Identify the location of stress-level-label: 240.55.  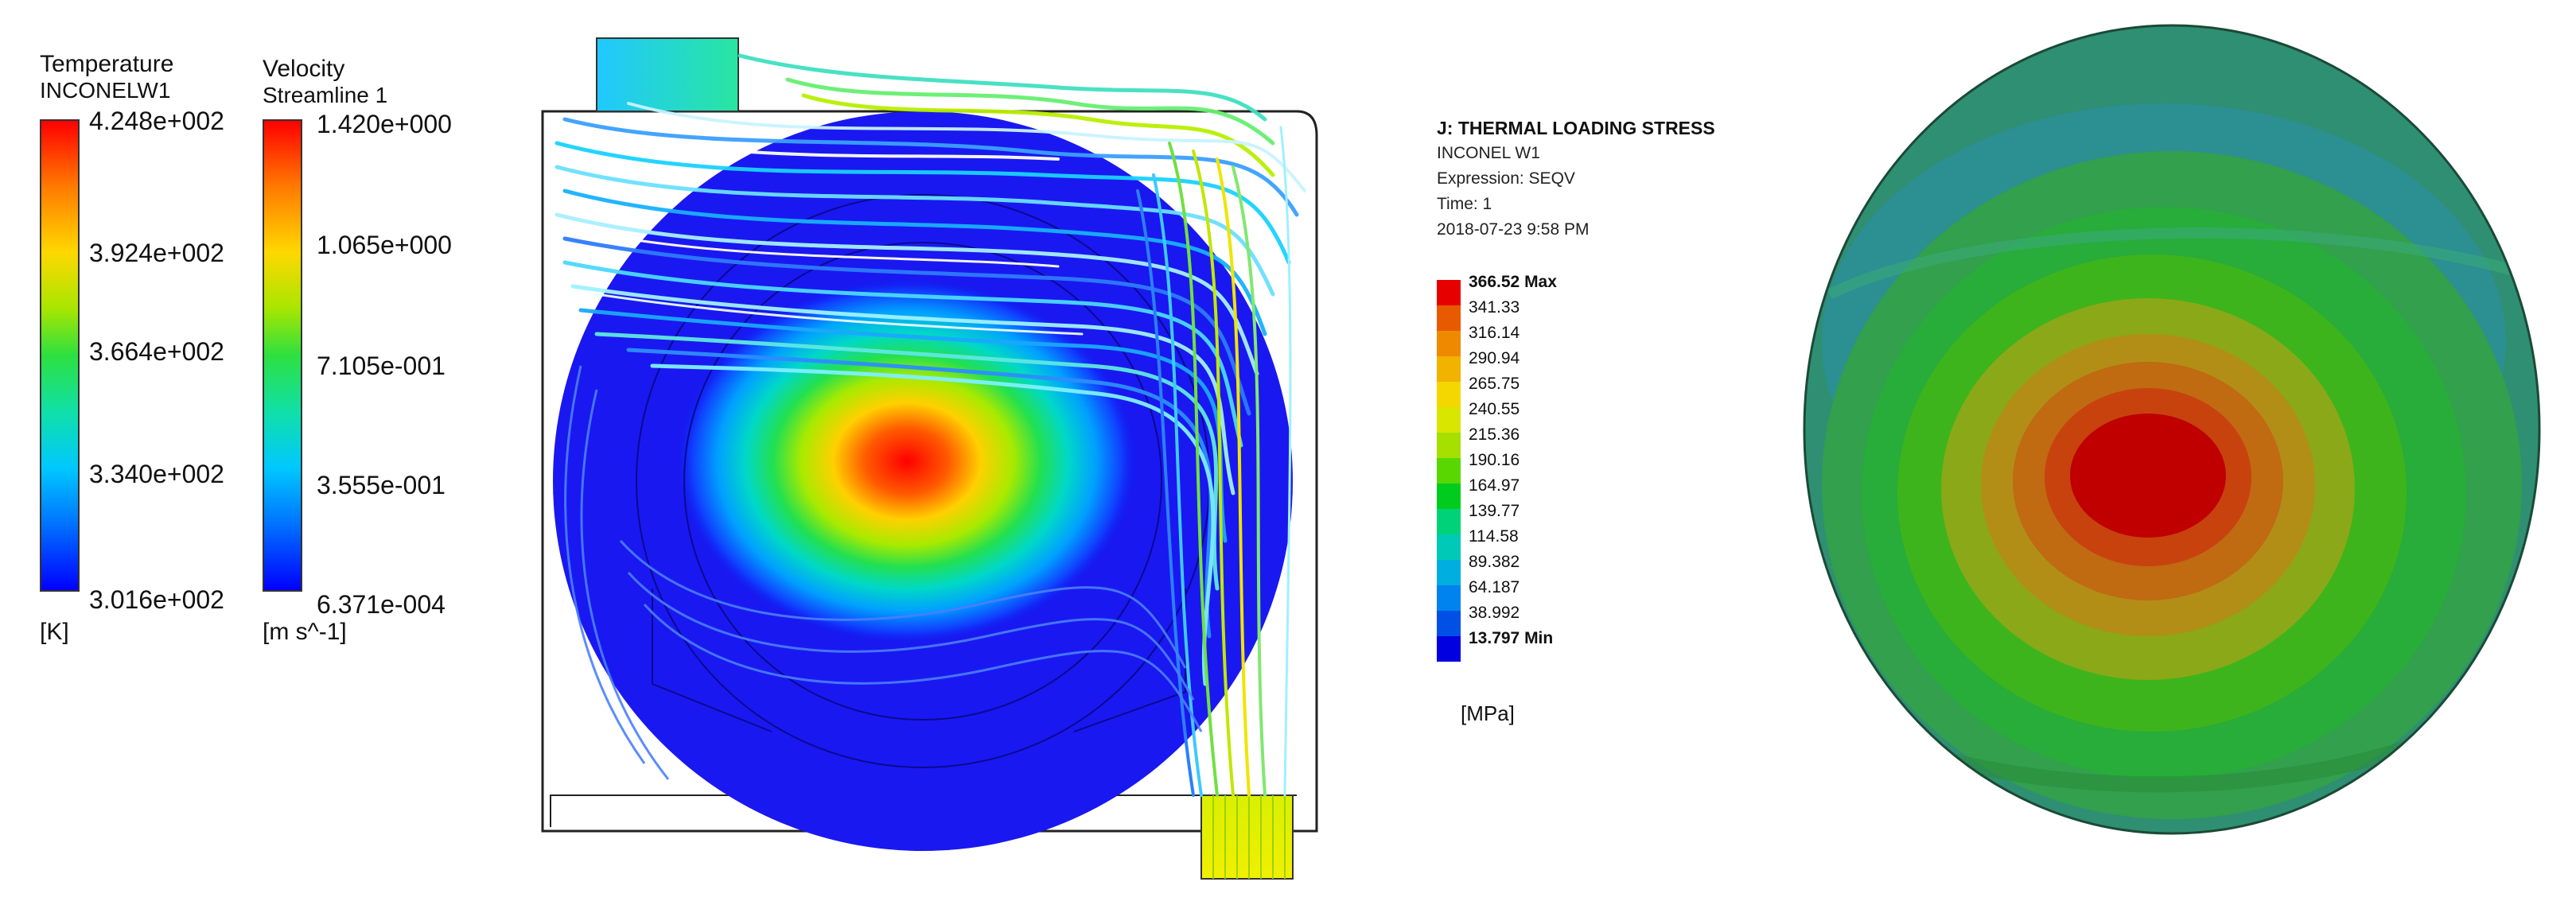
(1495, 409).